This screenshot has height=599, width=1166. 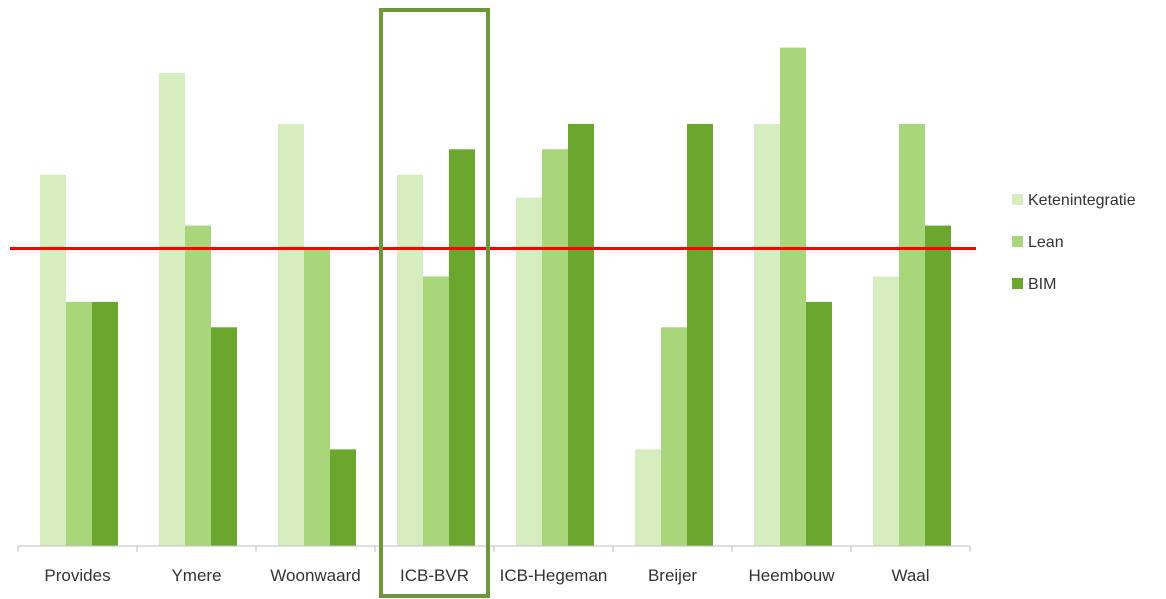 What do you see at coordinates (648, 497) in the screenshot?
I see `bar-breijer-ketenintegratie` at bounding box center [648, 497].